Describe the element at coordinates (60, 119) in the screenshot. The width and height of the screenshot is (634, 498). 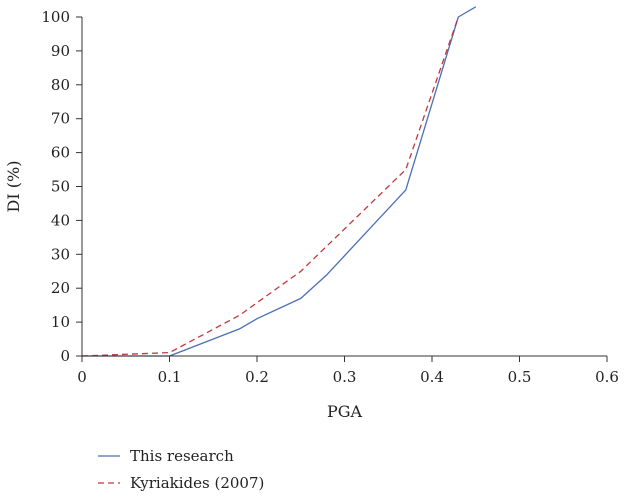
I see `y-tick-label: 70` at that location.